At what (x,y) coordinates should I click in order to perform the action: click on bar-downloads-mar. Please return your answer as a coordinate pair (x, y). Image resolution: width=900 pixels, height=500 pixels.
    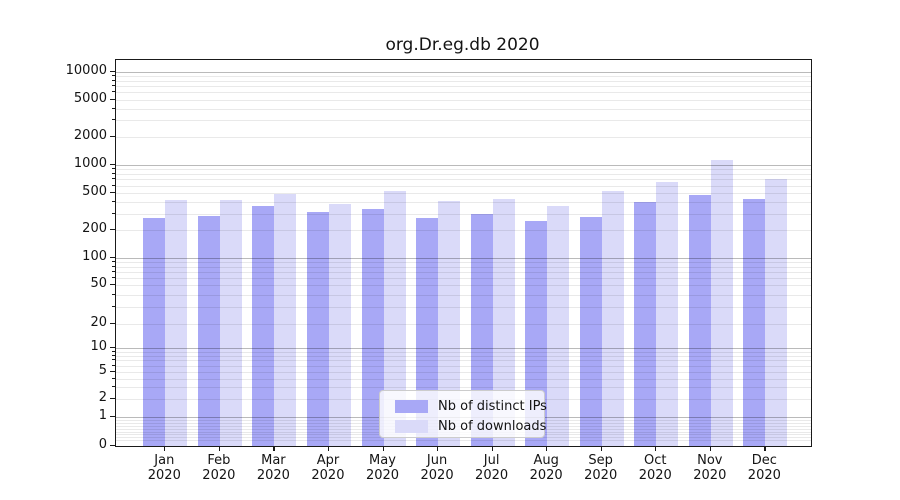
    Looking at the image, I should click on (285, 320).